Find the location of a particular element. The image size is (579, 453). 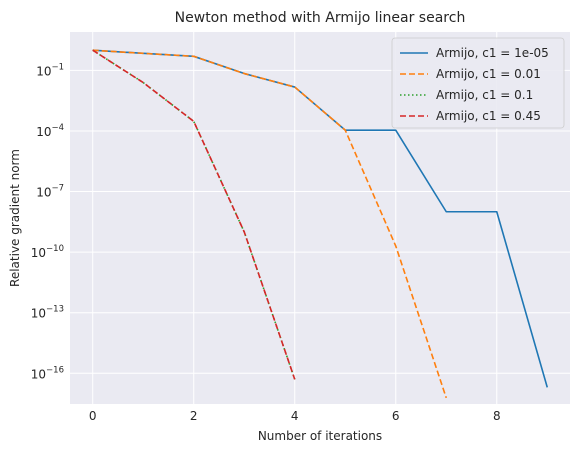

y-tick-exponent: −7 is located at coordinates (57, 189).